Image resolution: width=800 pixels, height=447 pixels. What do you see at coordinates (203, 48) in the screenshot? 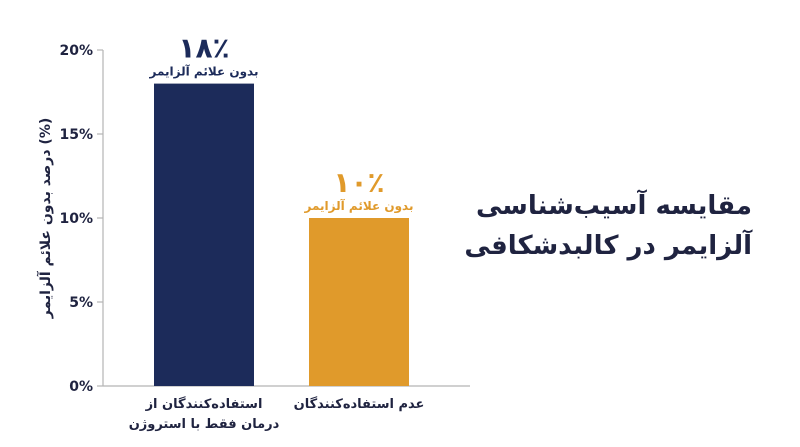
I see `bar-value-label: ۱۸٪` at bounding box center [203, 48].